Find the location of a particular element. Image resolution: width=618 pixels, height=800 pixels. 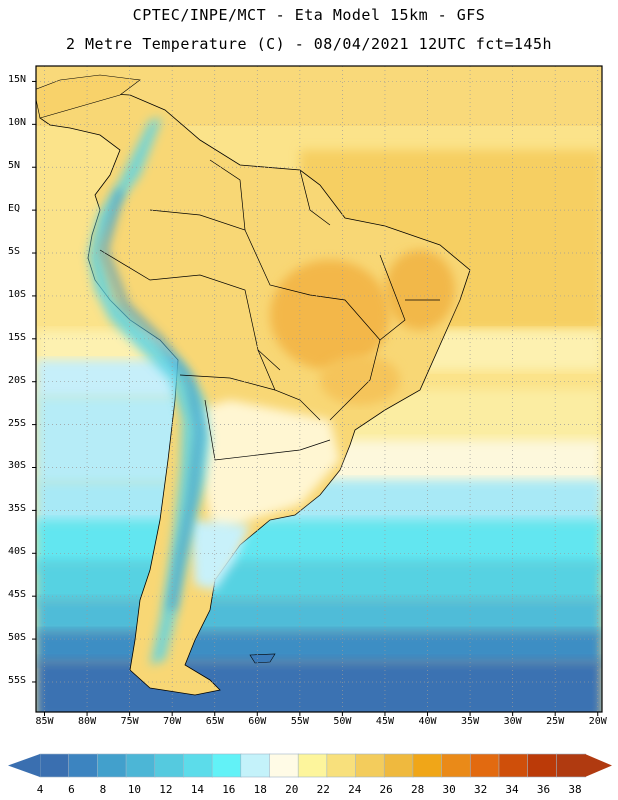

colorbar-label: 20 is located at coordinates (292, 789).